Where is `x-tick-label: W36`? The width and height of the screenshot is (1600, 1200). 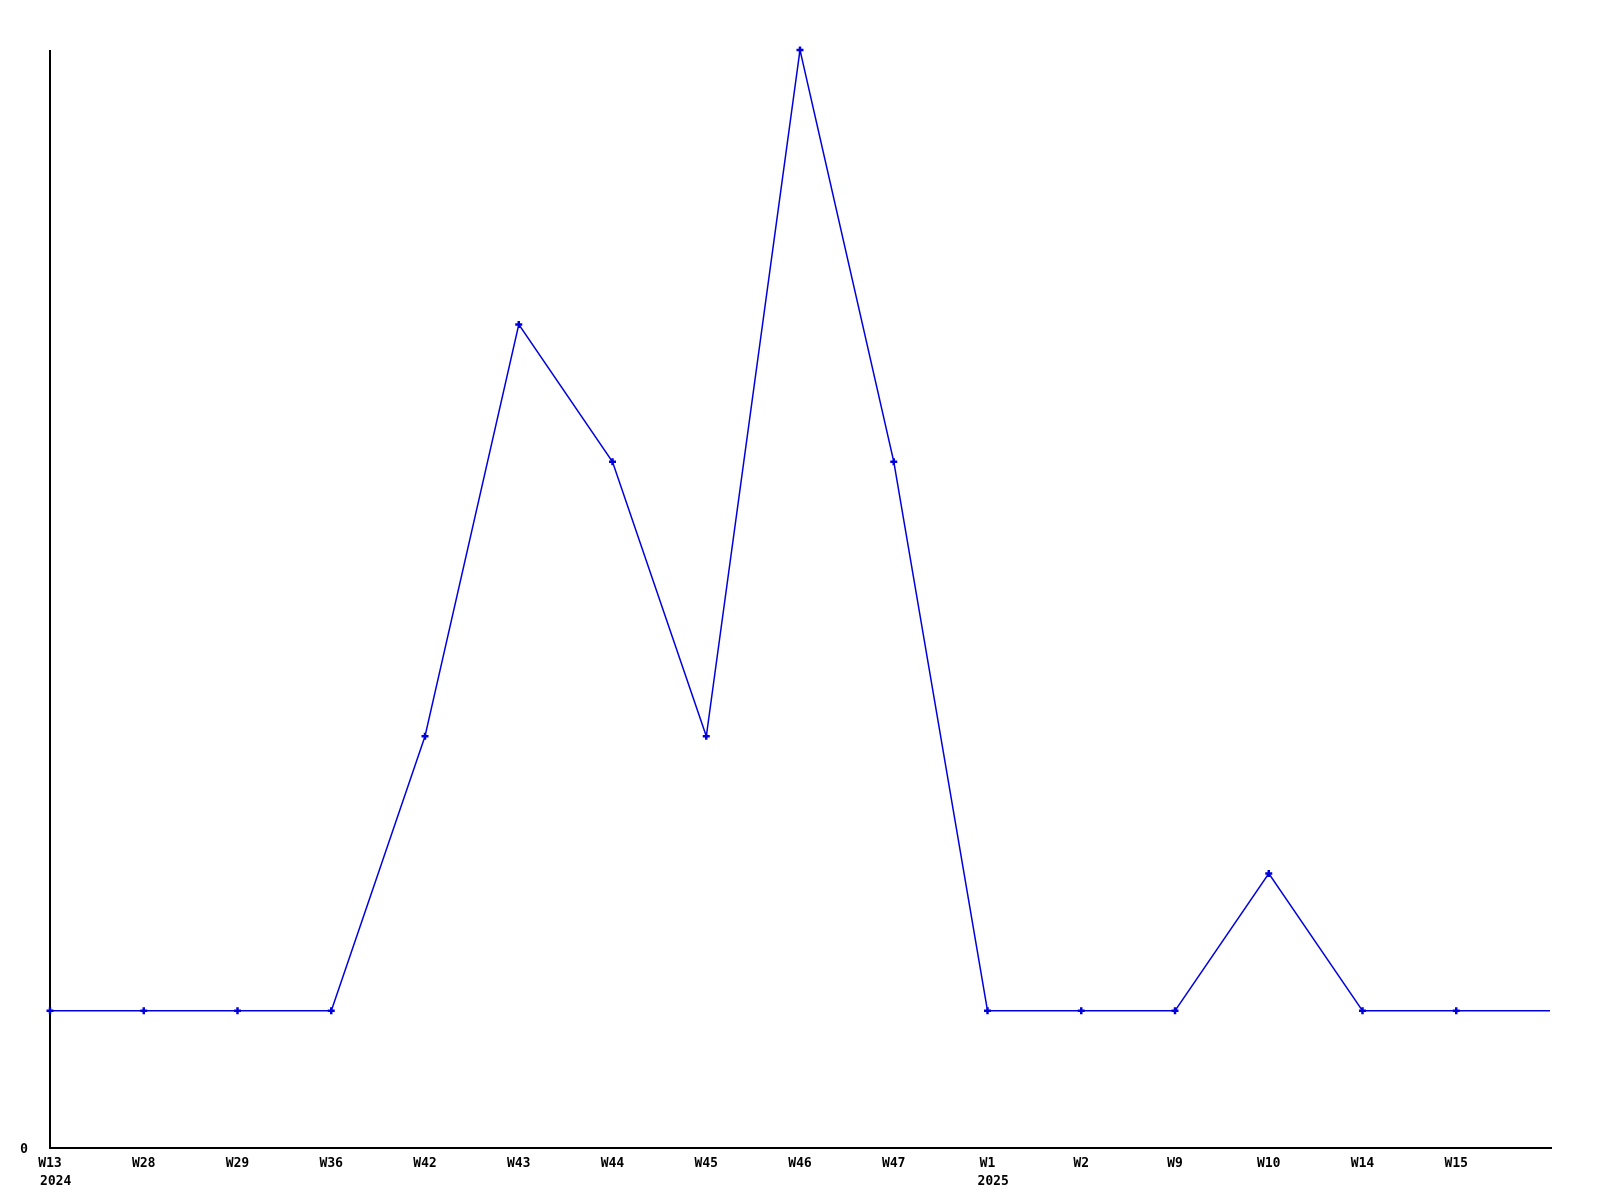 x-tick-label: W36 is located at coordinates (332, 1163).